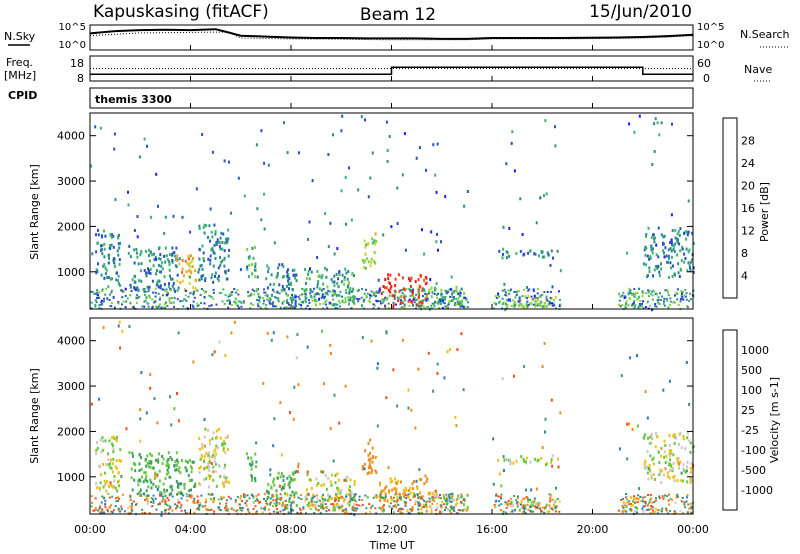 This screenshot has height=554, width=800. Describe the element at coordinates (640, 12) in the screenshot. I see `date-title: 15/Jun/2010` at that location.